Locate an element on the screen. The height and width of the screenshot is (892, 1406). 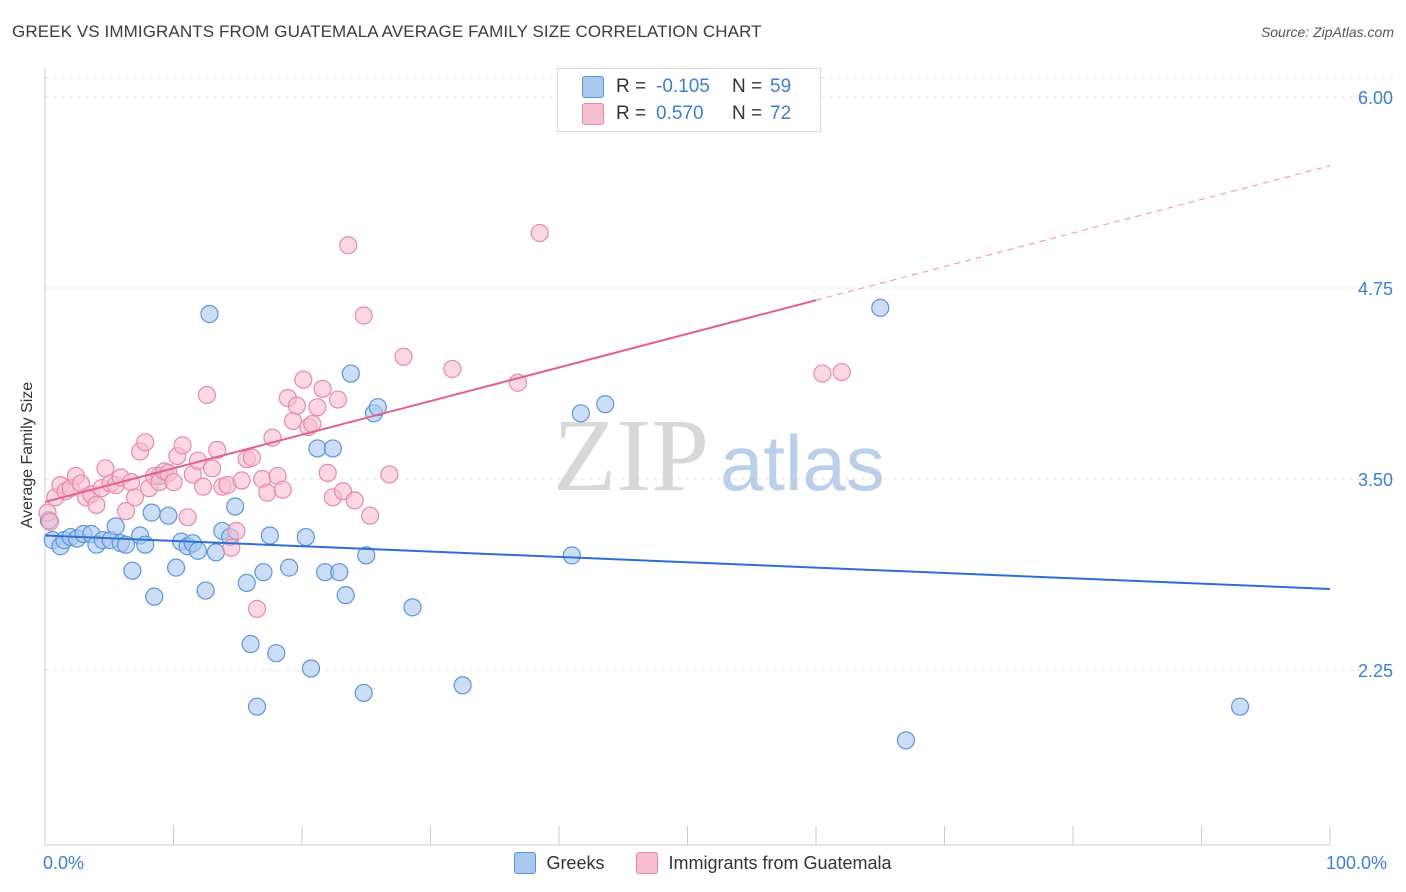
guatemala-legend-swatch is located at coordinates (647, 863).